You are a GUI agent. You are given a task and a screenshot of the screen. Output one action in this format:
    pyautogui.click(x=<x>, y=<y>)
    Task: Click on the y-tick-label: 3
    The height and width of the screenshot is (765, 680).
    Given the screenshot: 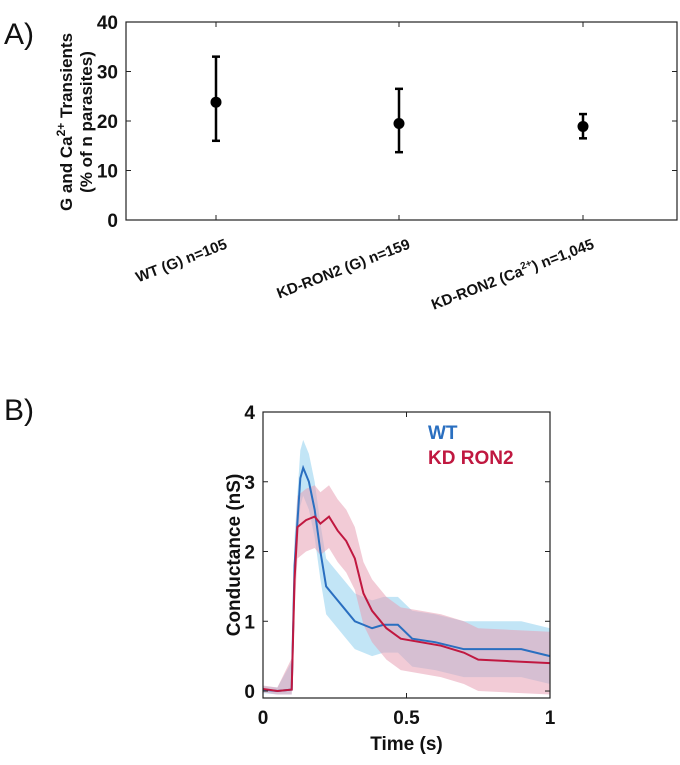 What is the action you would take?
    pyautogui.click(x=249, y=483)
    